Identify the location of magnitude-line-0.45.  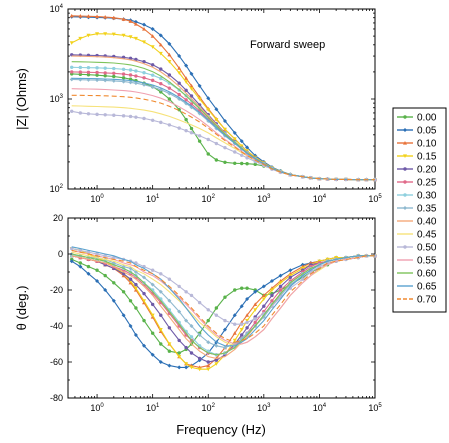
(223, 143).